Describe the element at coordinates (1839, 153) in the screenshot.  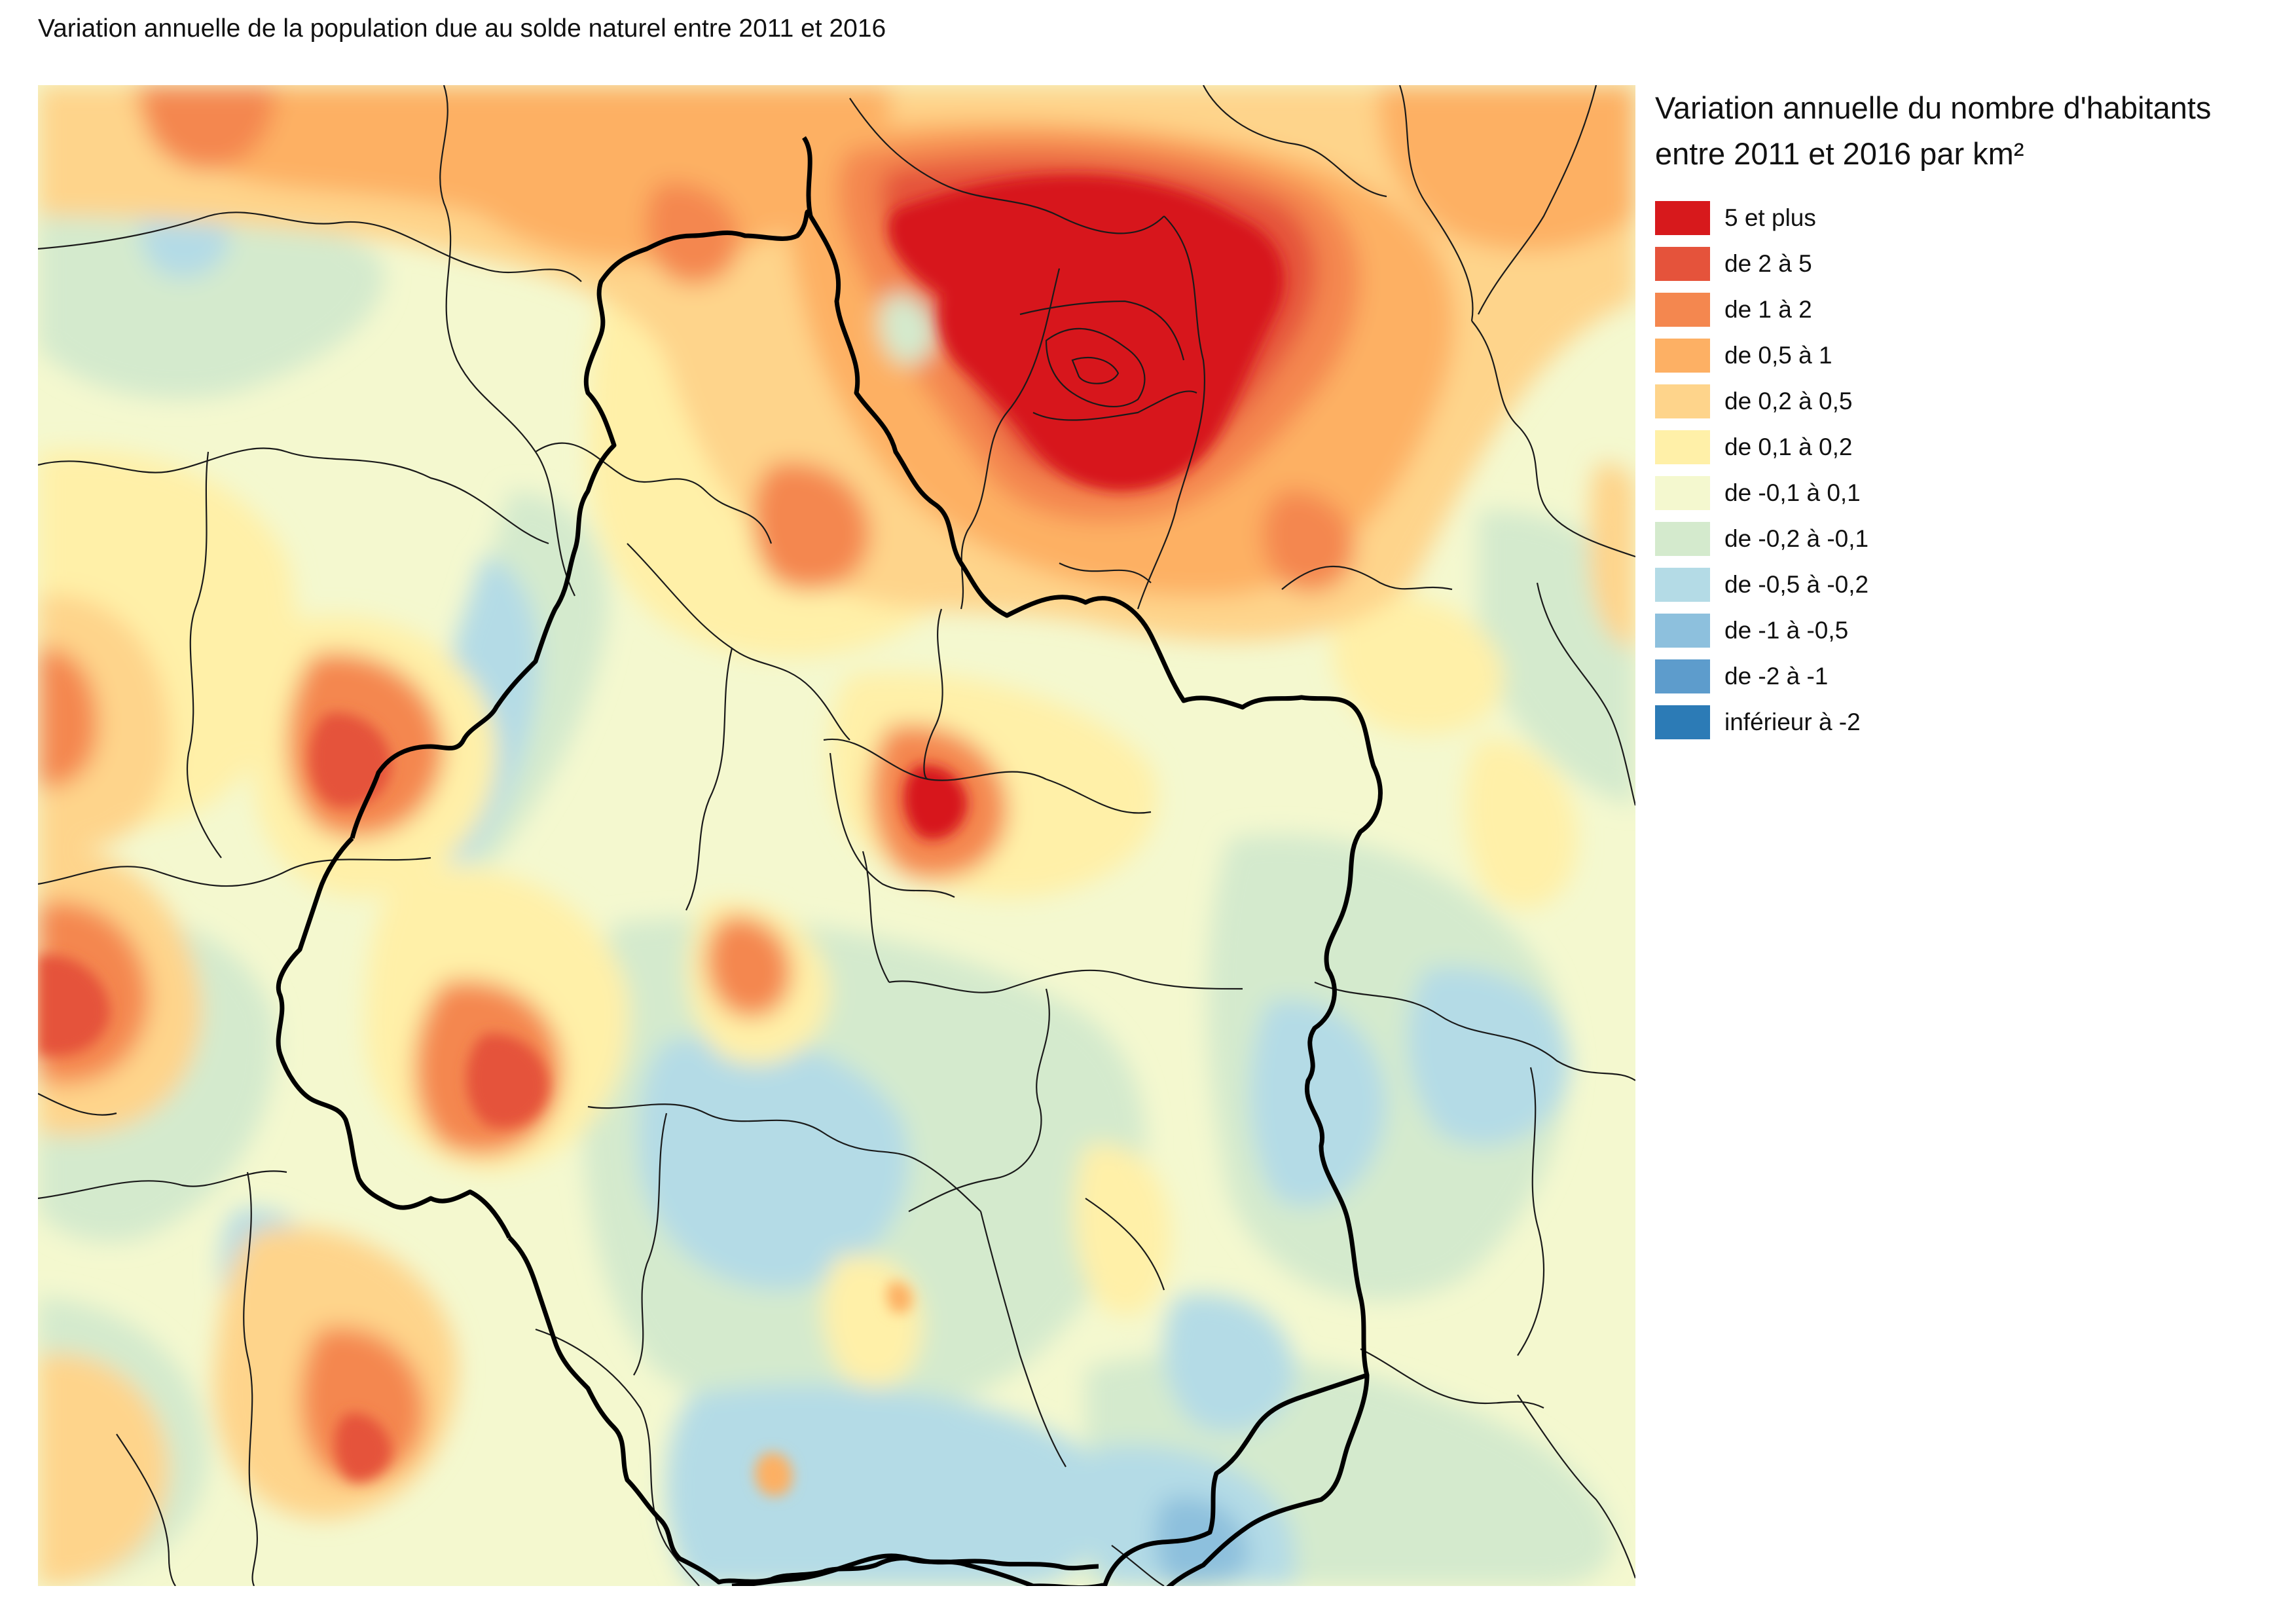
I see `legend-title-line-2: entre 2011 et 2016 par km²` at that location.